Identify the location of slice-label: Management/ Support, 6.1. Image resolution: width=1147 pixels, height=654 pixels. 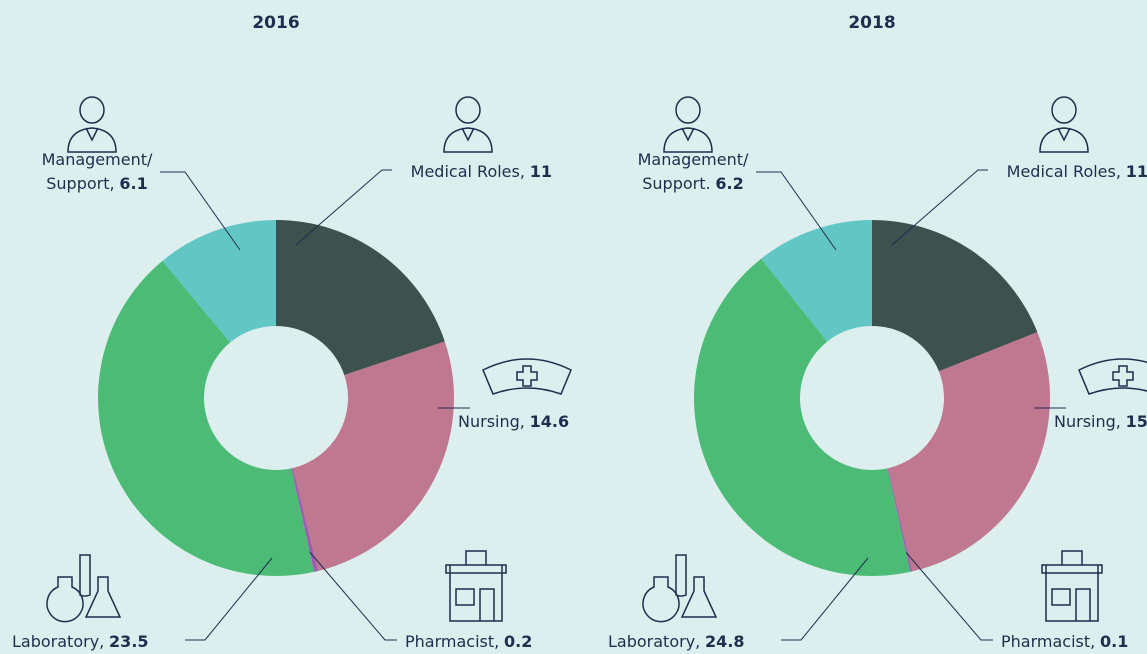
(97, 172).